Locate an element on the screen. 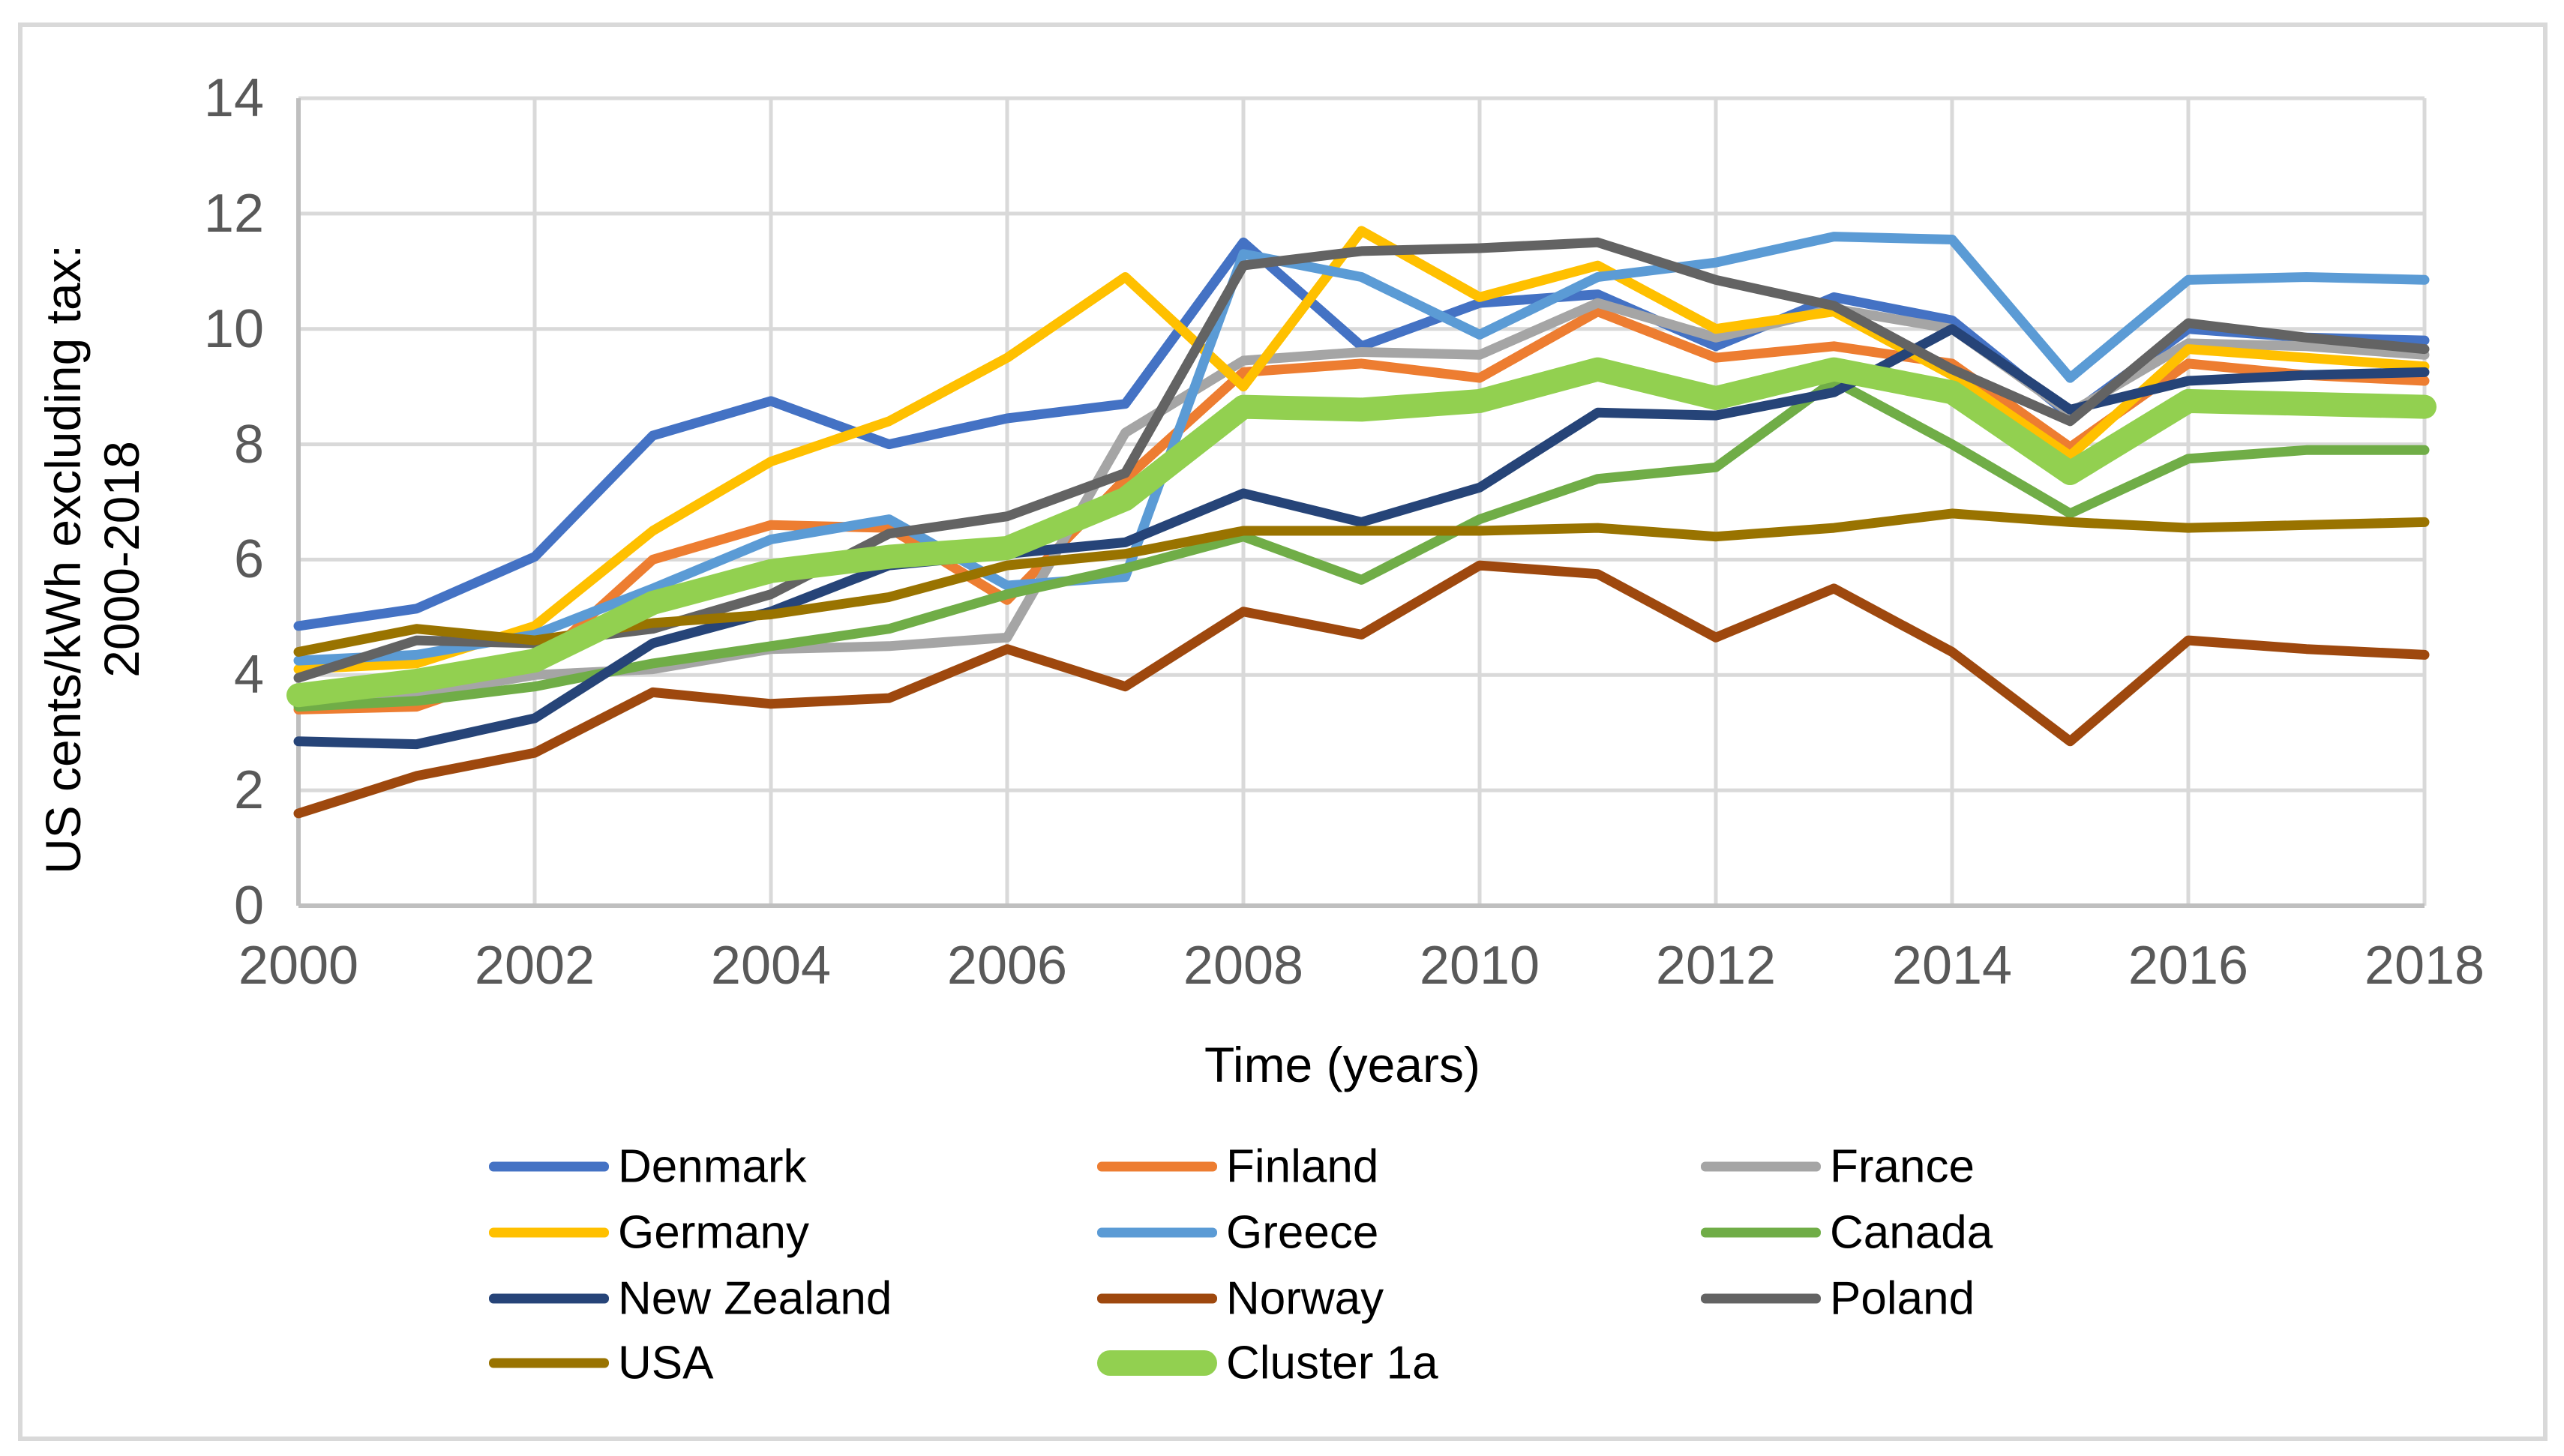 Image resolution: width=2564 pixels, height=1456 pixels. y-tick-label-2: 2 is located at coordinates (248, 790).